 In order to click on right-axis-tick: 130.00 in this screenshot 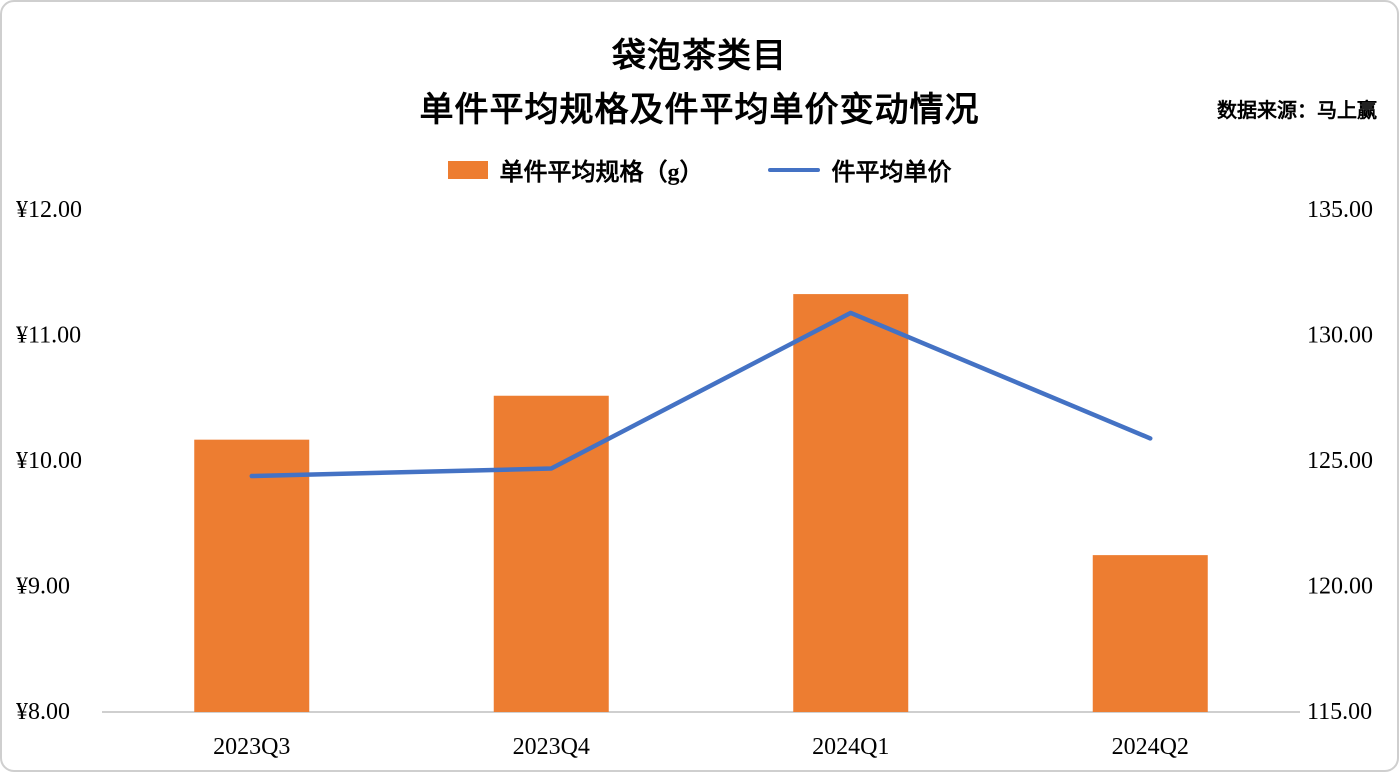, I will do `click(1340, 336)`.